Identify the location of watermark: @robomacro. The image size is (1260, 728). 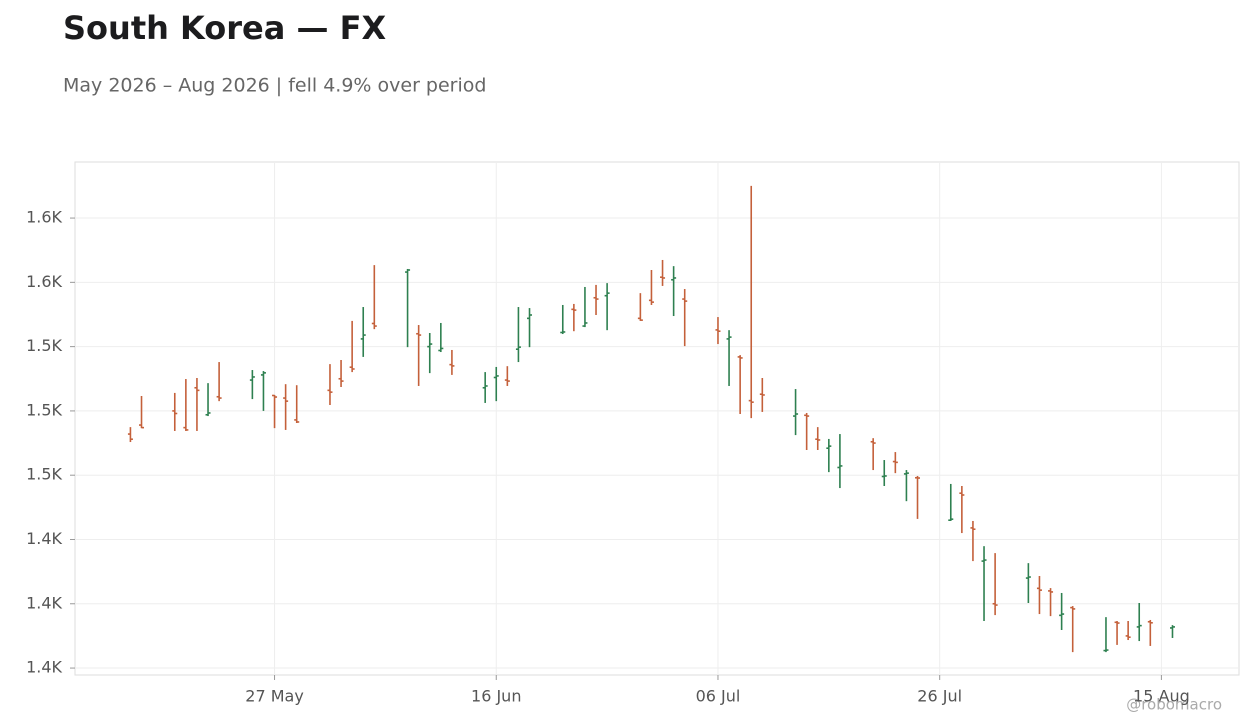
(1174, 705).